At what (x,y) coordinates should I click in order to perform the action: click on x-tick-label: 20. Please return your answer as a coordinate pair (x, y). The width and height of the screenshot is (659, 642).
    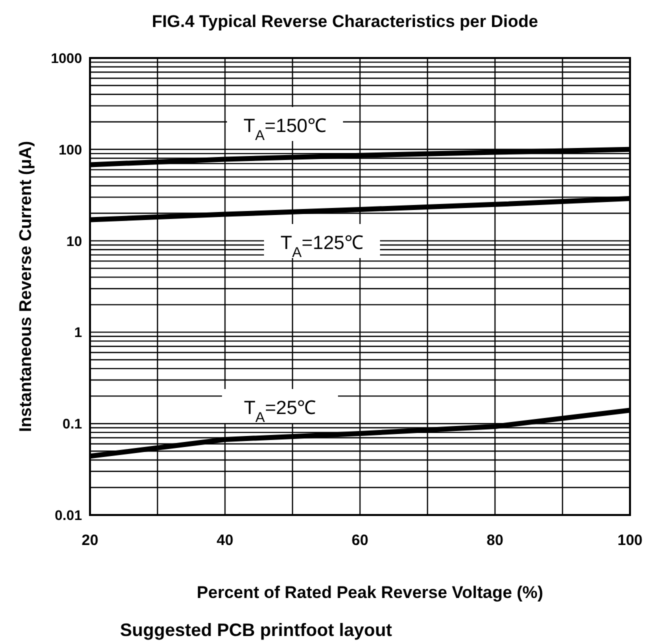
    Looking at the image, I should click on (90, 540).